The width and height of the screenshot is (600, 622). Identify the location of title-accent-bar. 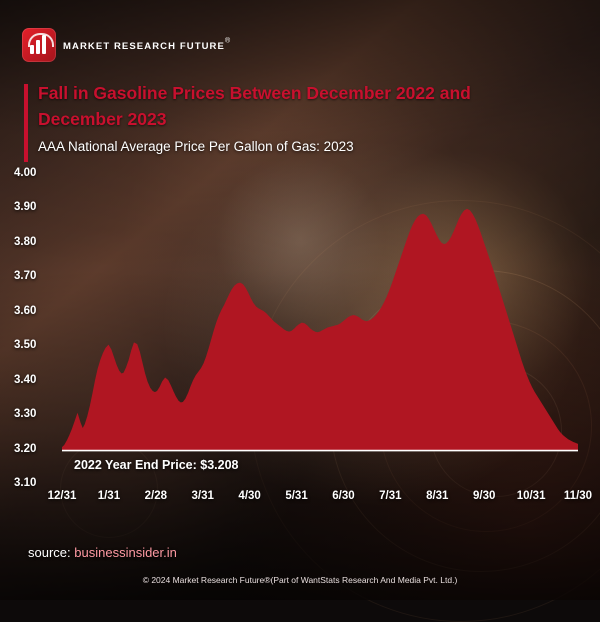
(26, 123).